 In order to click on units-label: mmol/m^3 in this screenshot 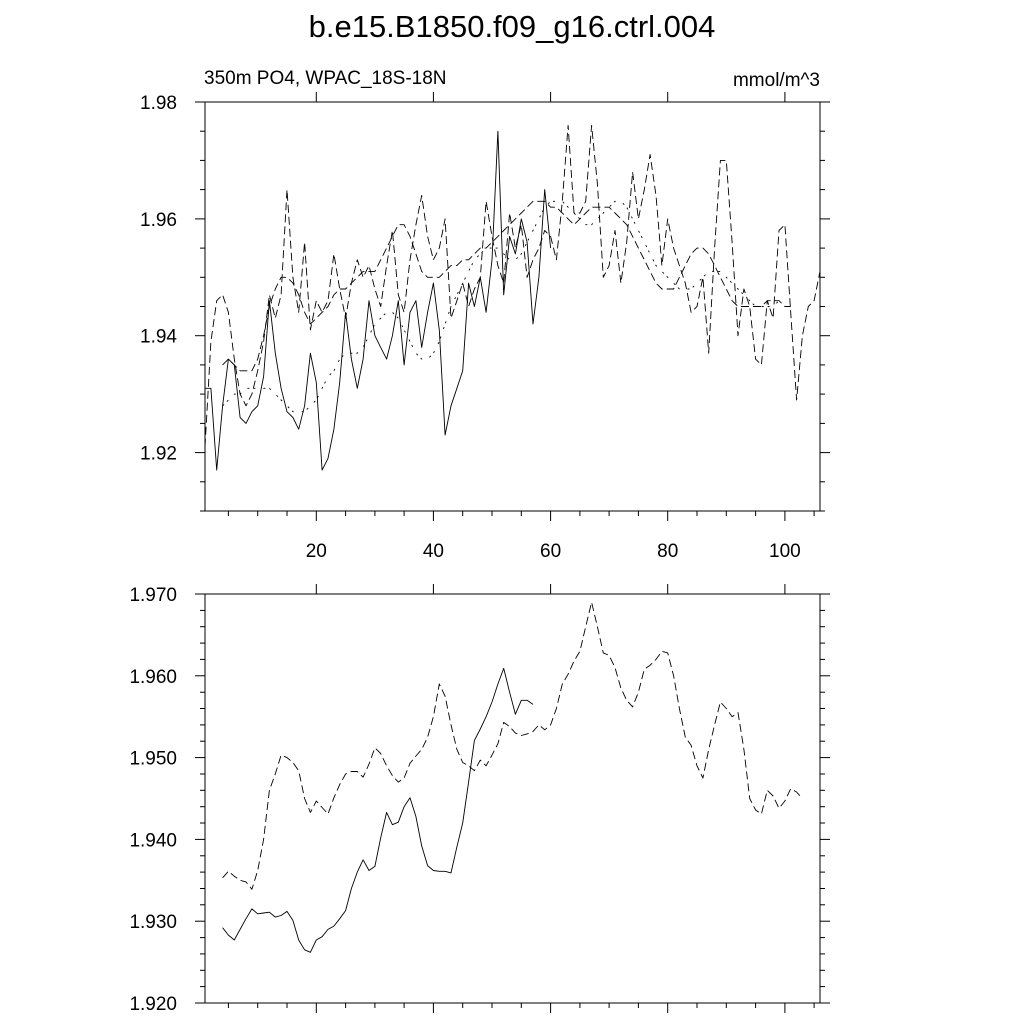, I will do `click(776, 80)`.